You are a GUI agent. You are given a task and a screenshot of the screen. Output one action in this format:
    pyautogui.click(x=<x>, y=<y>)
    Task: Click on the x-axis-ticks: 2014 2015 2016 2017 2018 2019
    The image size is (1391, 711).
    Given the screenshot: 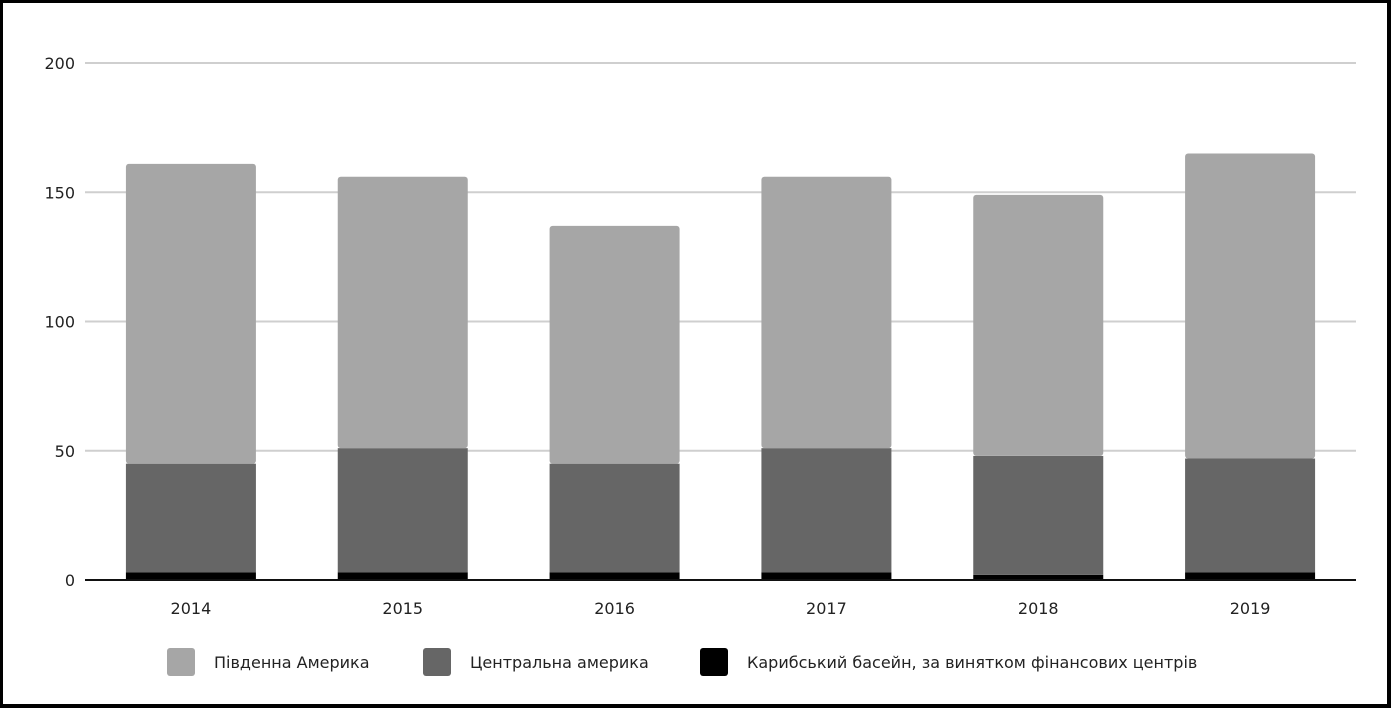 What is the action you would take?
    pyautogui.click(x=721, y=608)
    